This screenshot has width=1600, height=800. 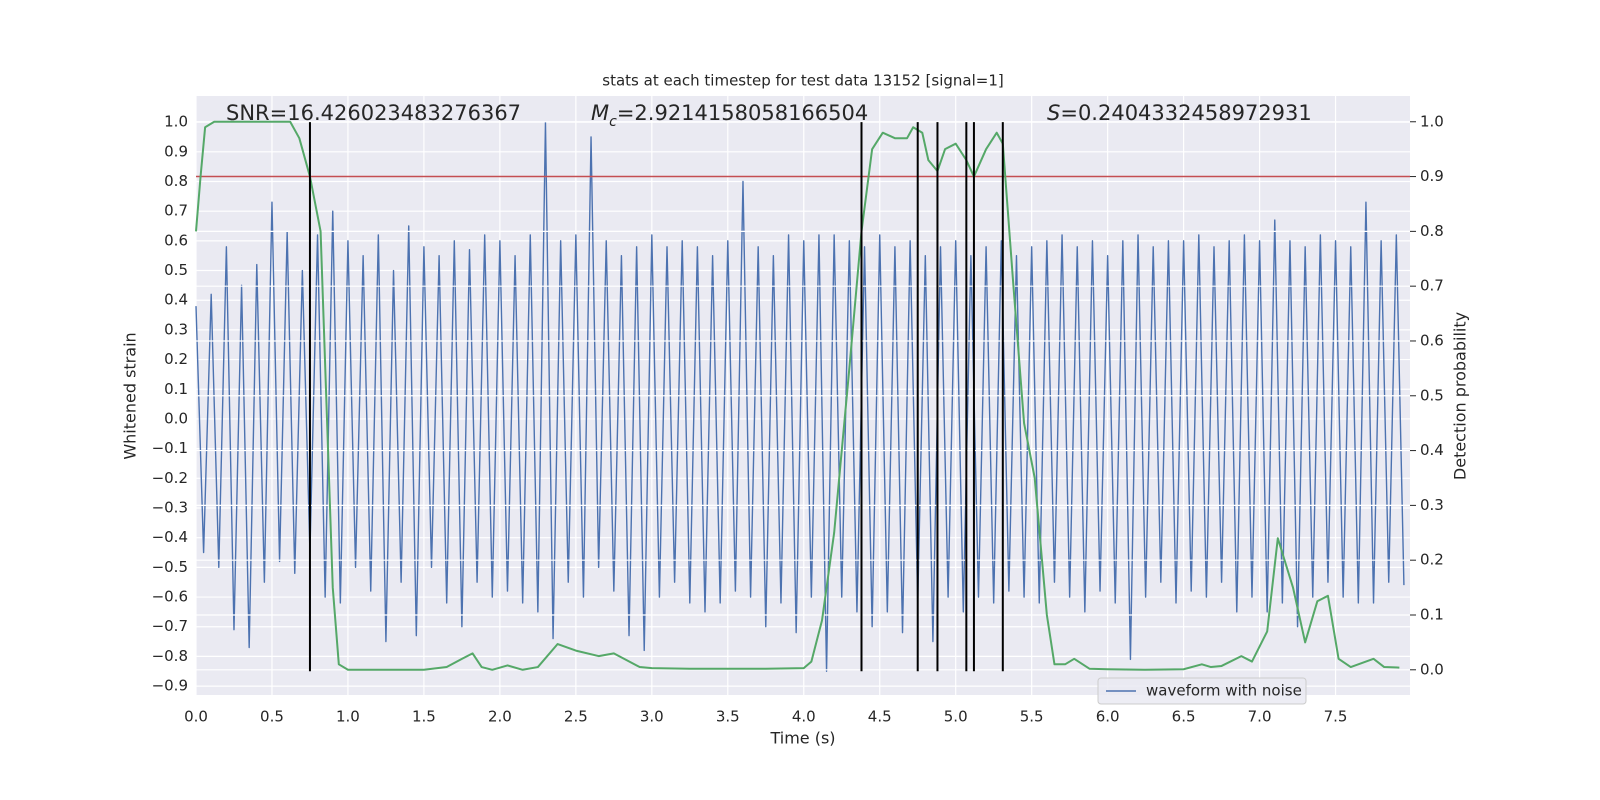 I want to click on y-tick-label: 0.6, so click(x=176, y=240).